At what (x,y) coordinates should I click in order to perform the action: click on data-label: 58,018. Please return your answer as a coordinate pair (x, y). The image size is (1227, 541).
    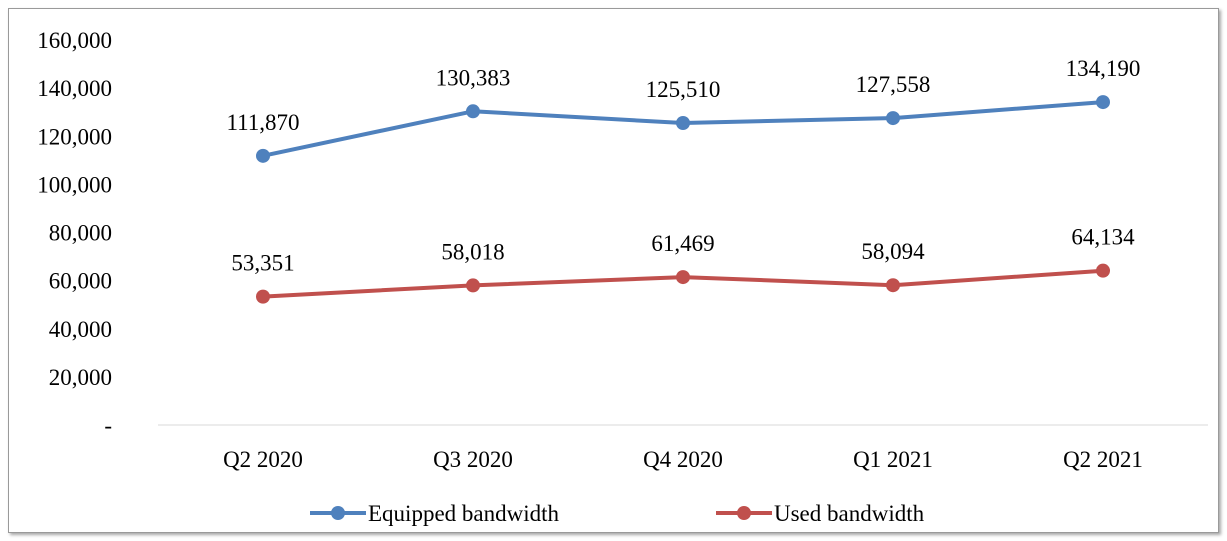
    Looking at the image, I should click on (472, 251).